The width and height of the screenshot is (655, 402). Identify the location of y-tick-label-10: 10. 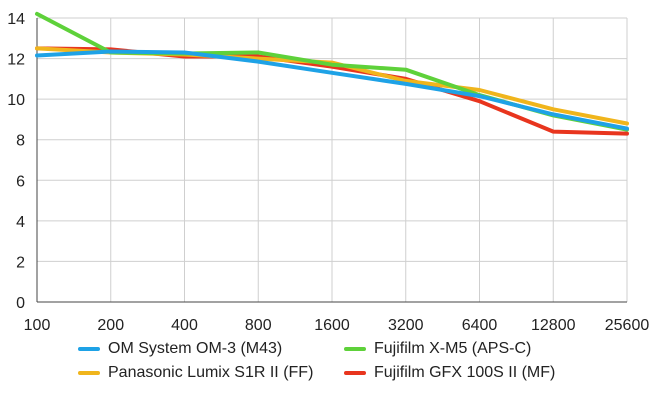
(16, 100).